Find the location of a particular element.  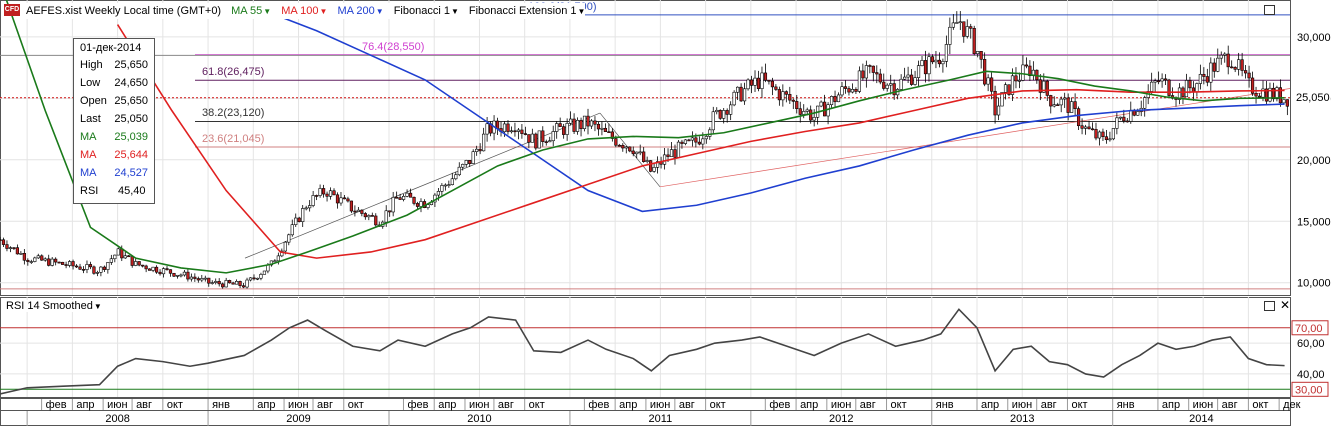

year-label: 2010 is located at coordinates (479, 419).